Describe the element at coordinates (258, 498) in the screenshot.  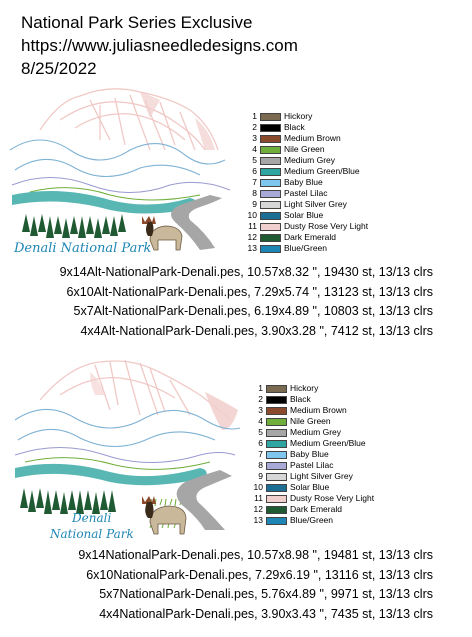
I see `color-number: 11` at that location.